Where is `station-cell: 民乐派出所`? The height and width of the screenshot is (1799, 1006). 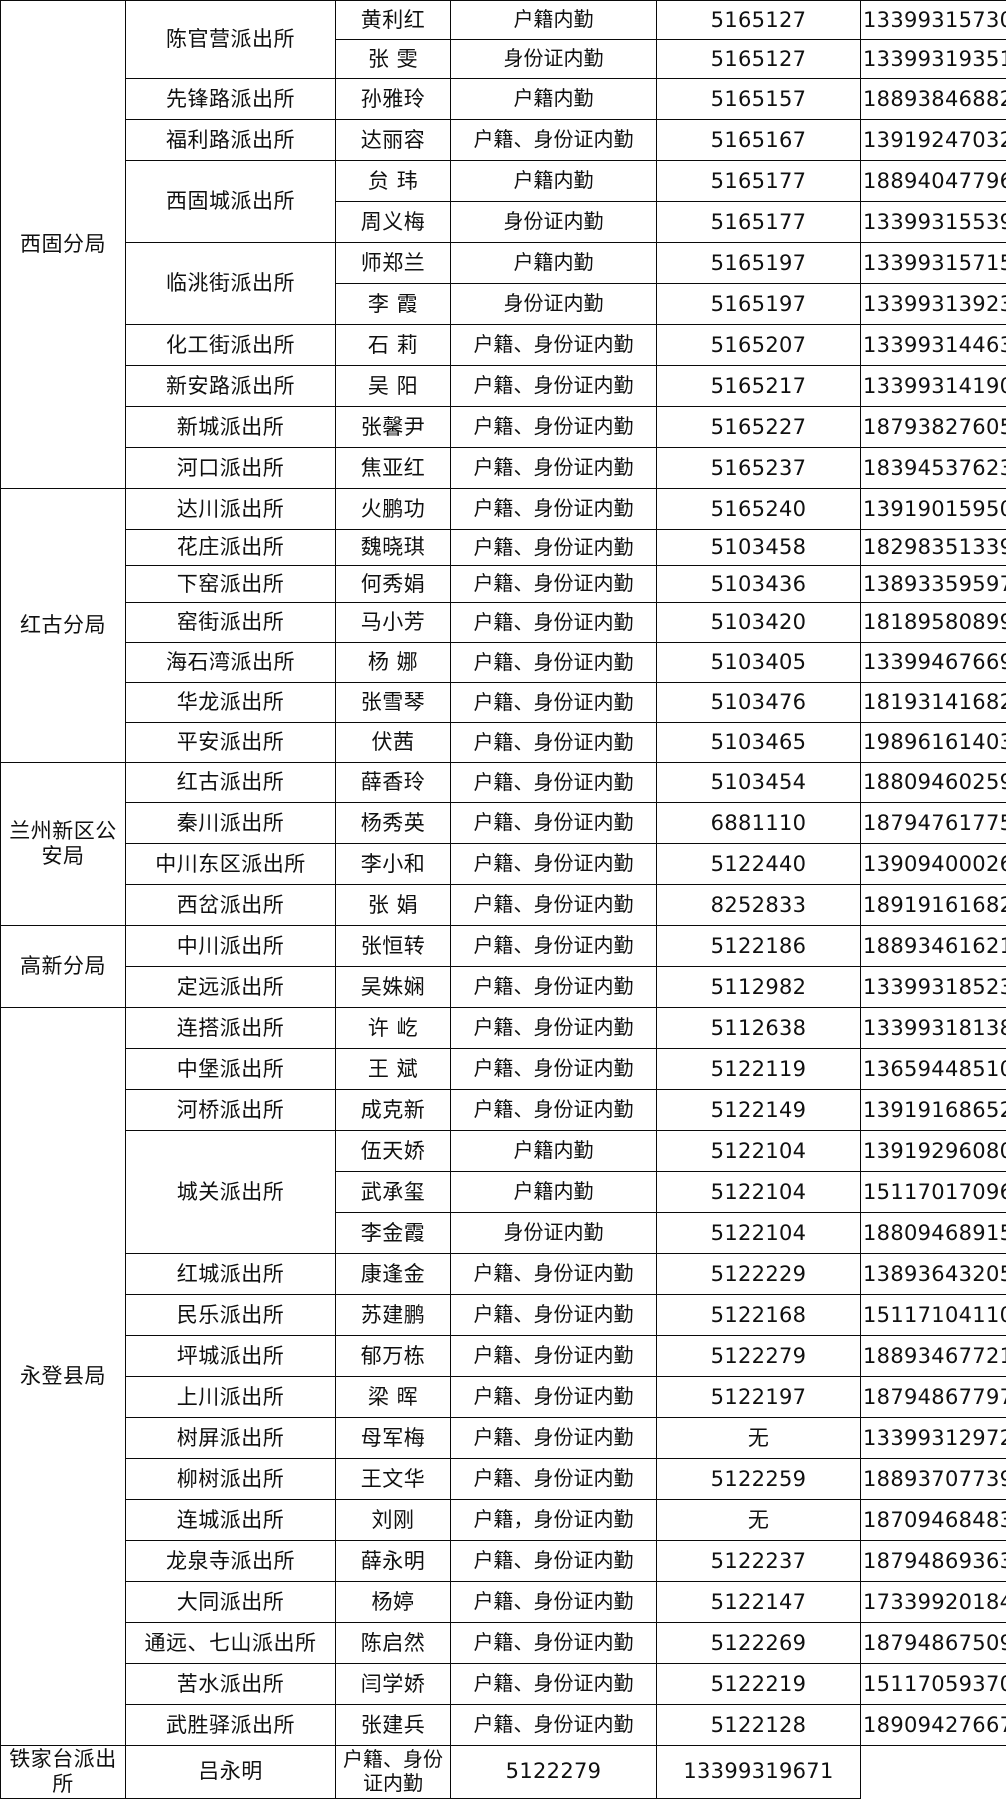
station-cell: 民乐派出所 is located at coordinates (231, 1315).